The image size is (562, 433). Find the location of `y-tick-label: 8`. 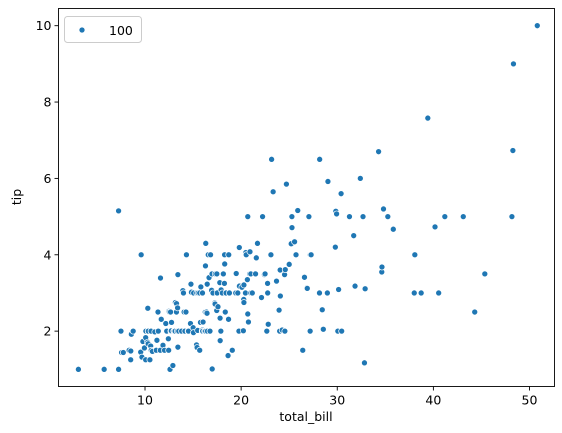

y-tick-label: 8 is located at coordinates (48, 102).